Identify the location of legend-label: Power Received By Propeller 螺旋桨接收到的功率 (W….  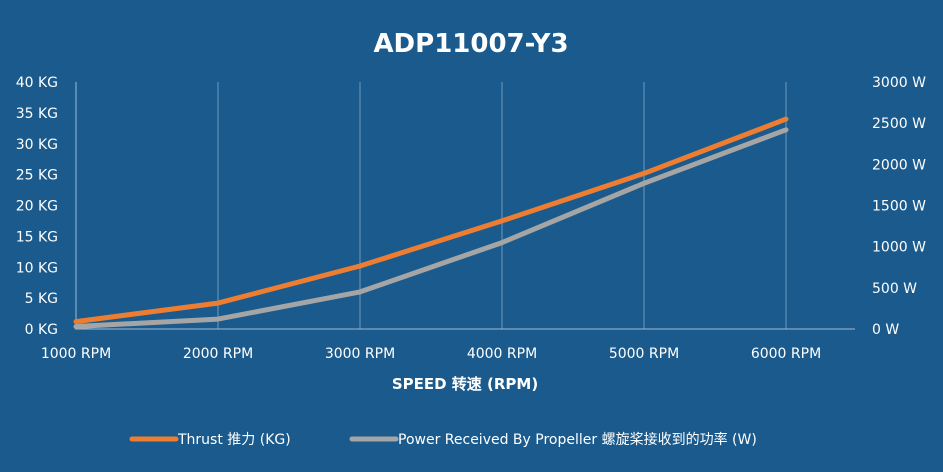
(577, 439).